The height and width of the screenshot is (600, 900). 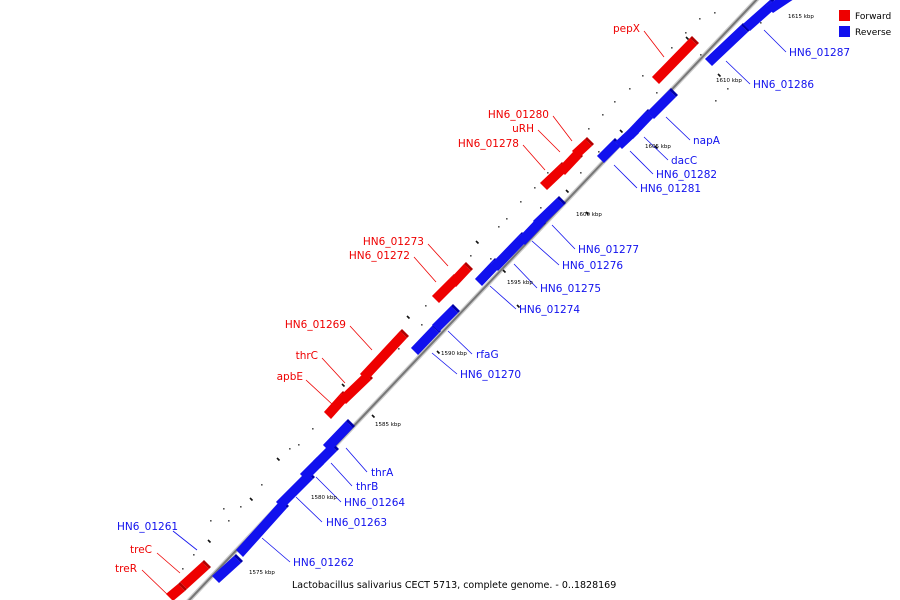 What do you see at coordinates (382, 473) in the screenshot?
I see `reverse-gene-label: thrA` at bounding box center [382, 473].